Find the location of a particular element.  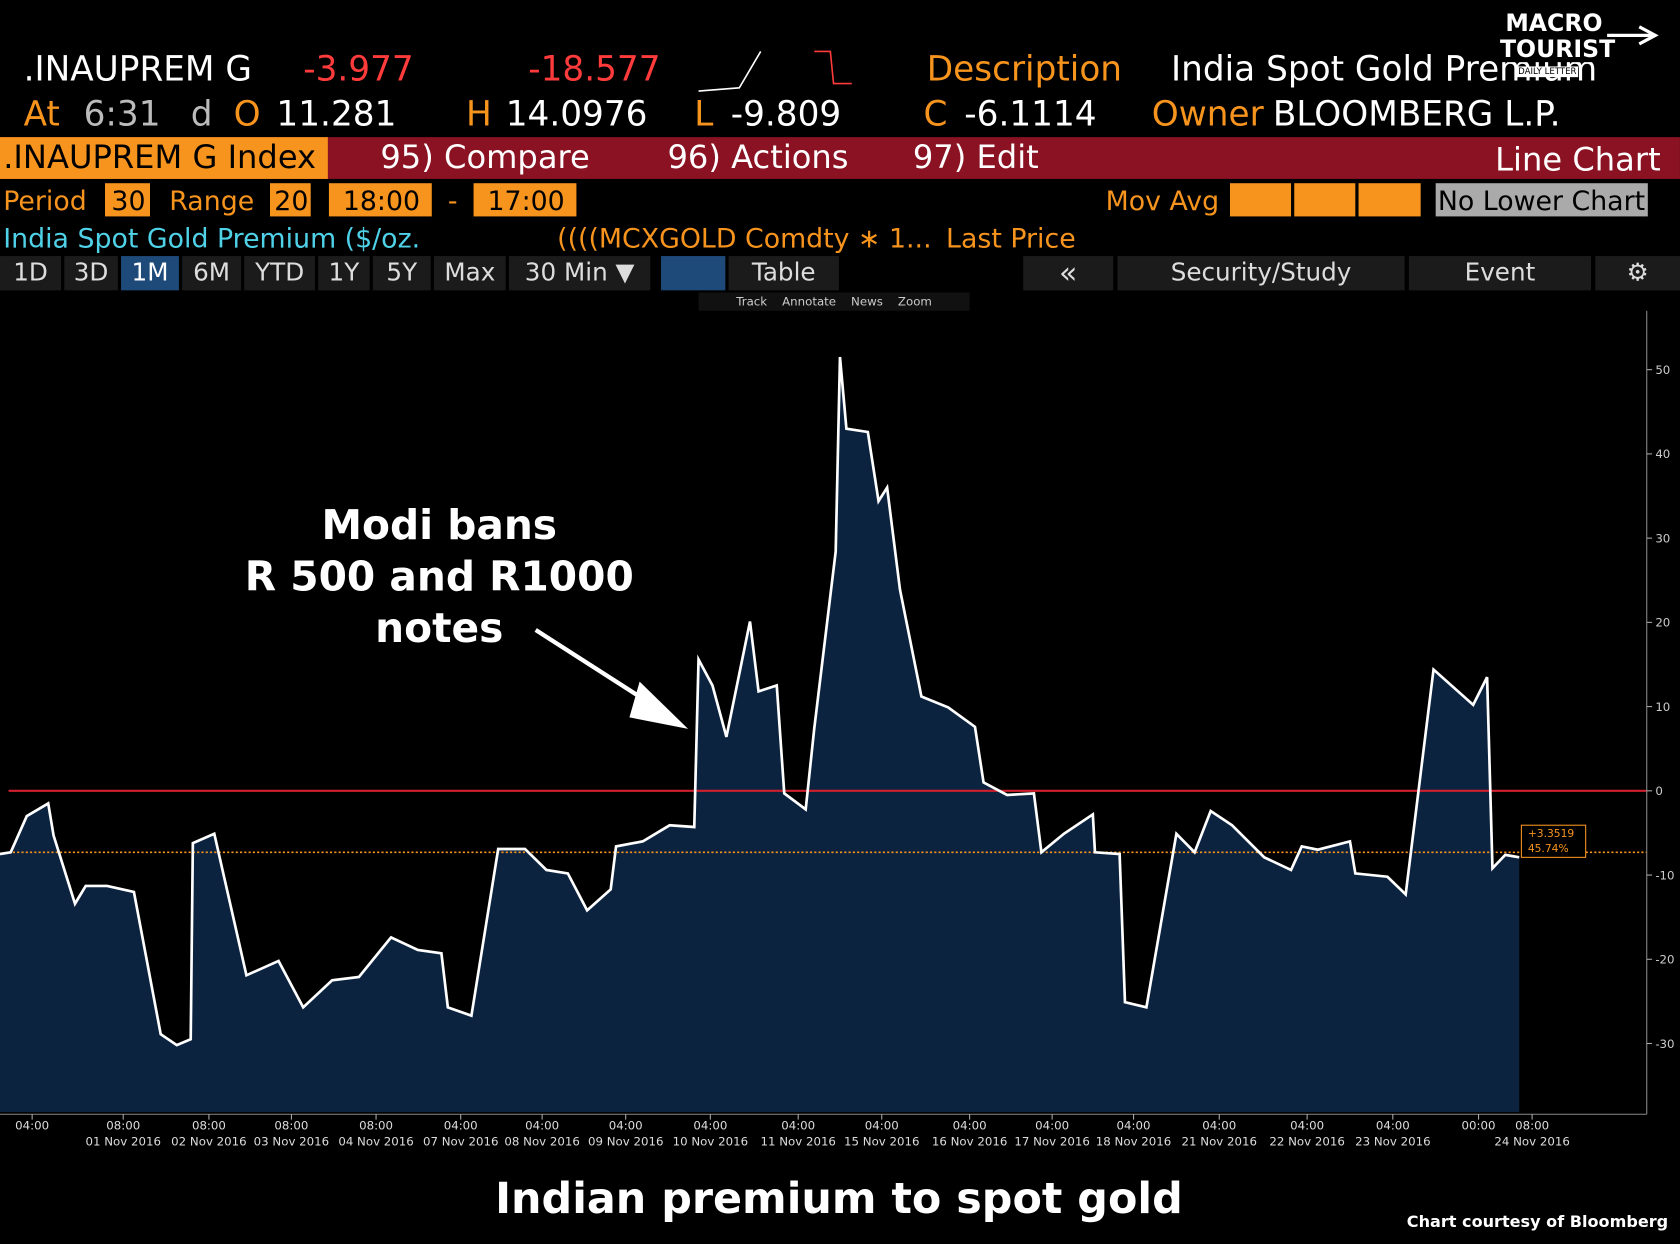

security-box is located at coordinates (164, 158).